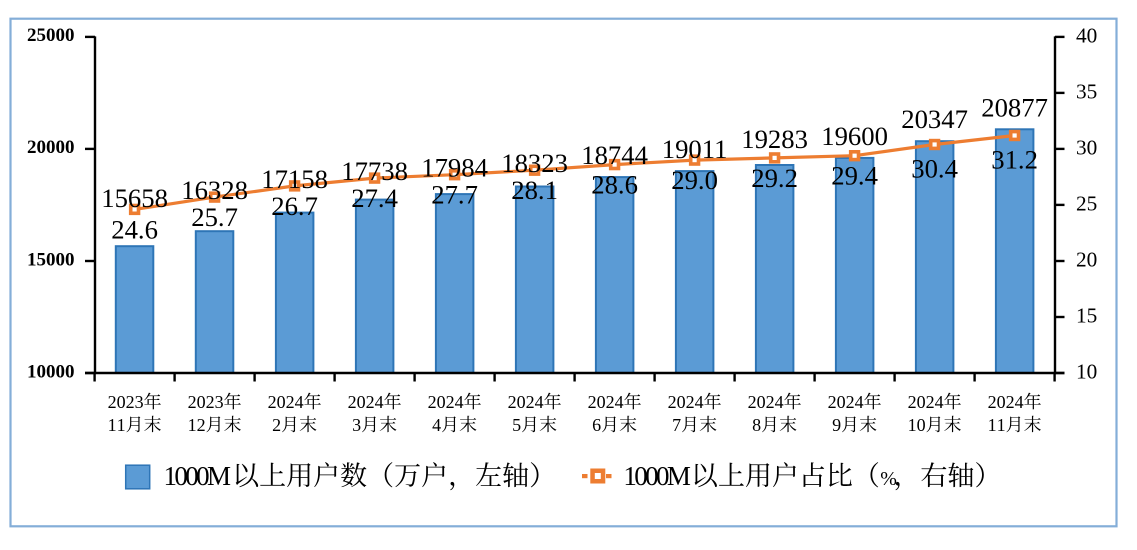  I want to click on svg-text: 18323, so click(534, 163).